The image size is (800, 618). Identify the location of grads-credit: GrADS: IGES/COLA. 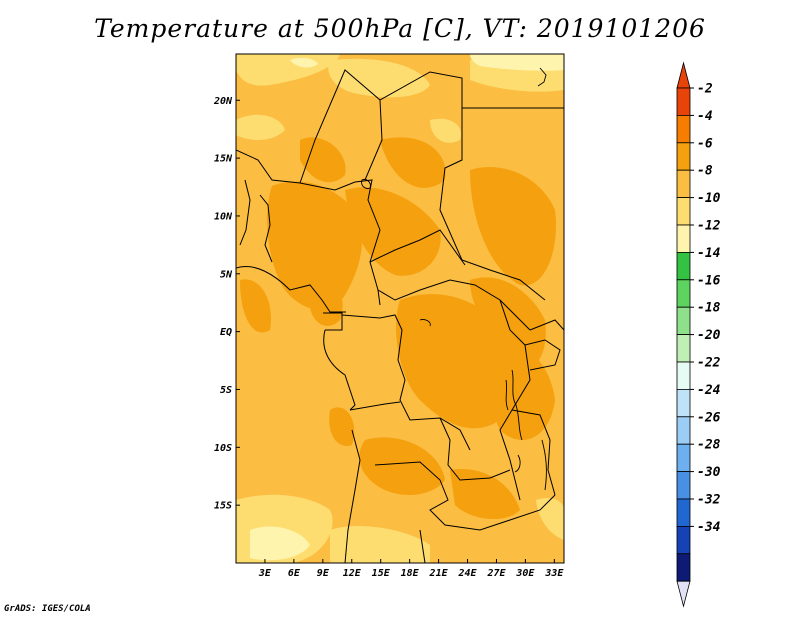
(47, 609).